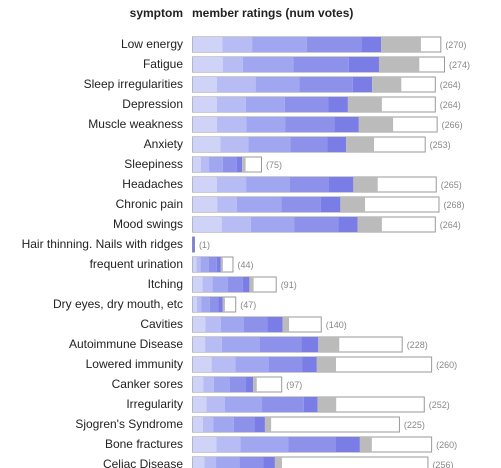 This screenshot has width=501, height=468. I want to click on category-label: Autoimmune Disease, so click(126, 344).